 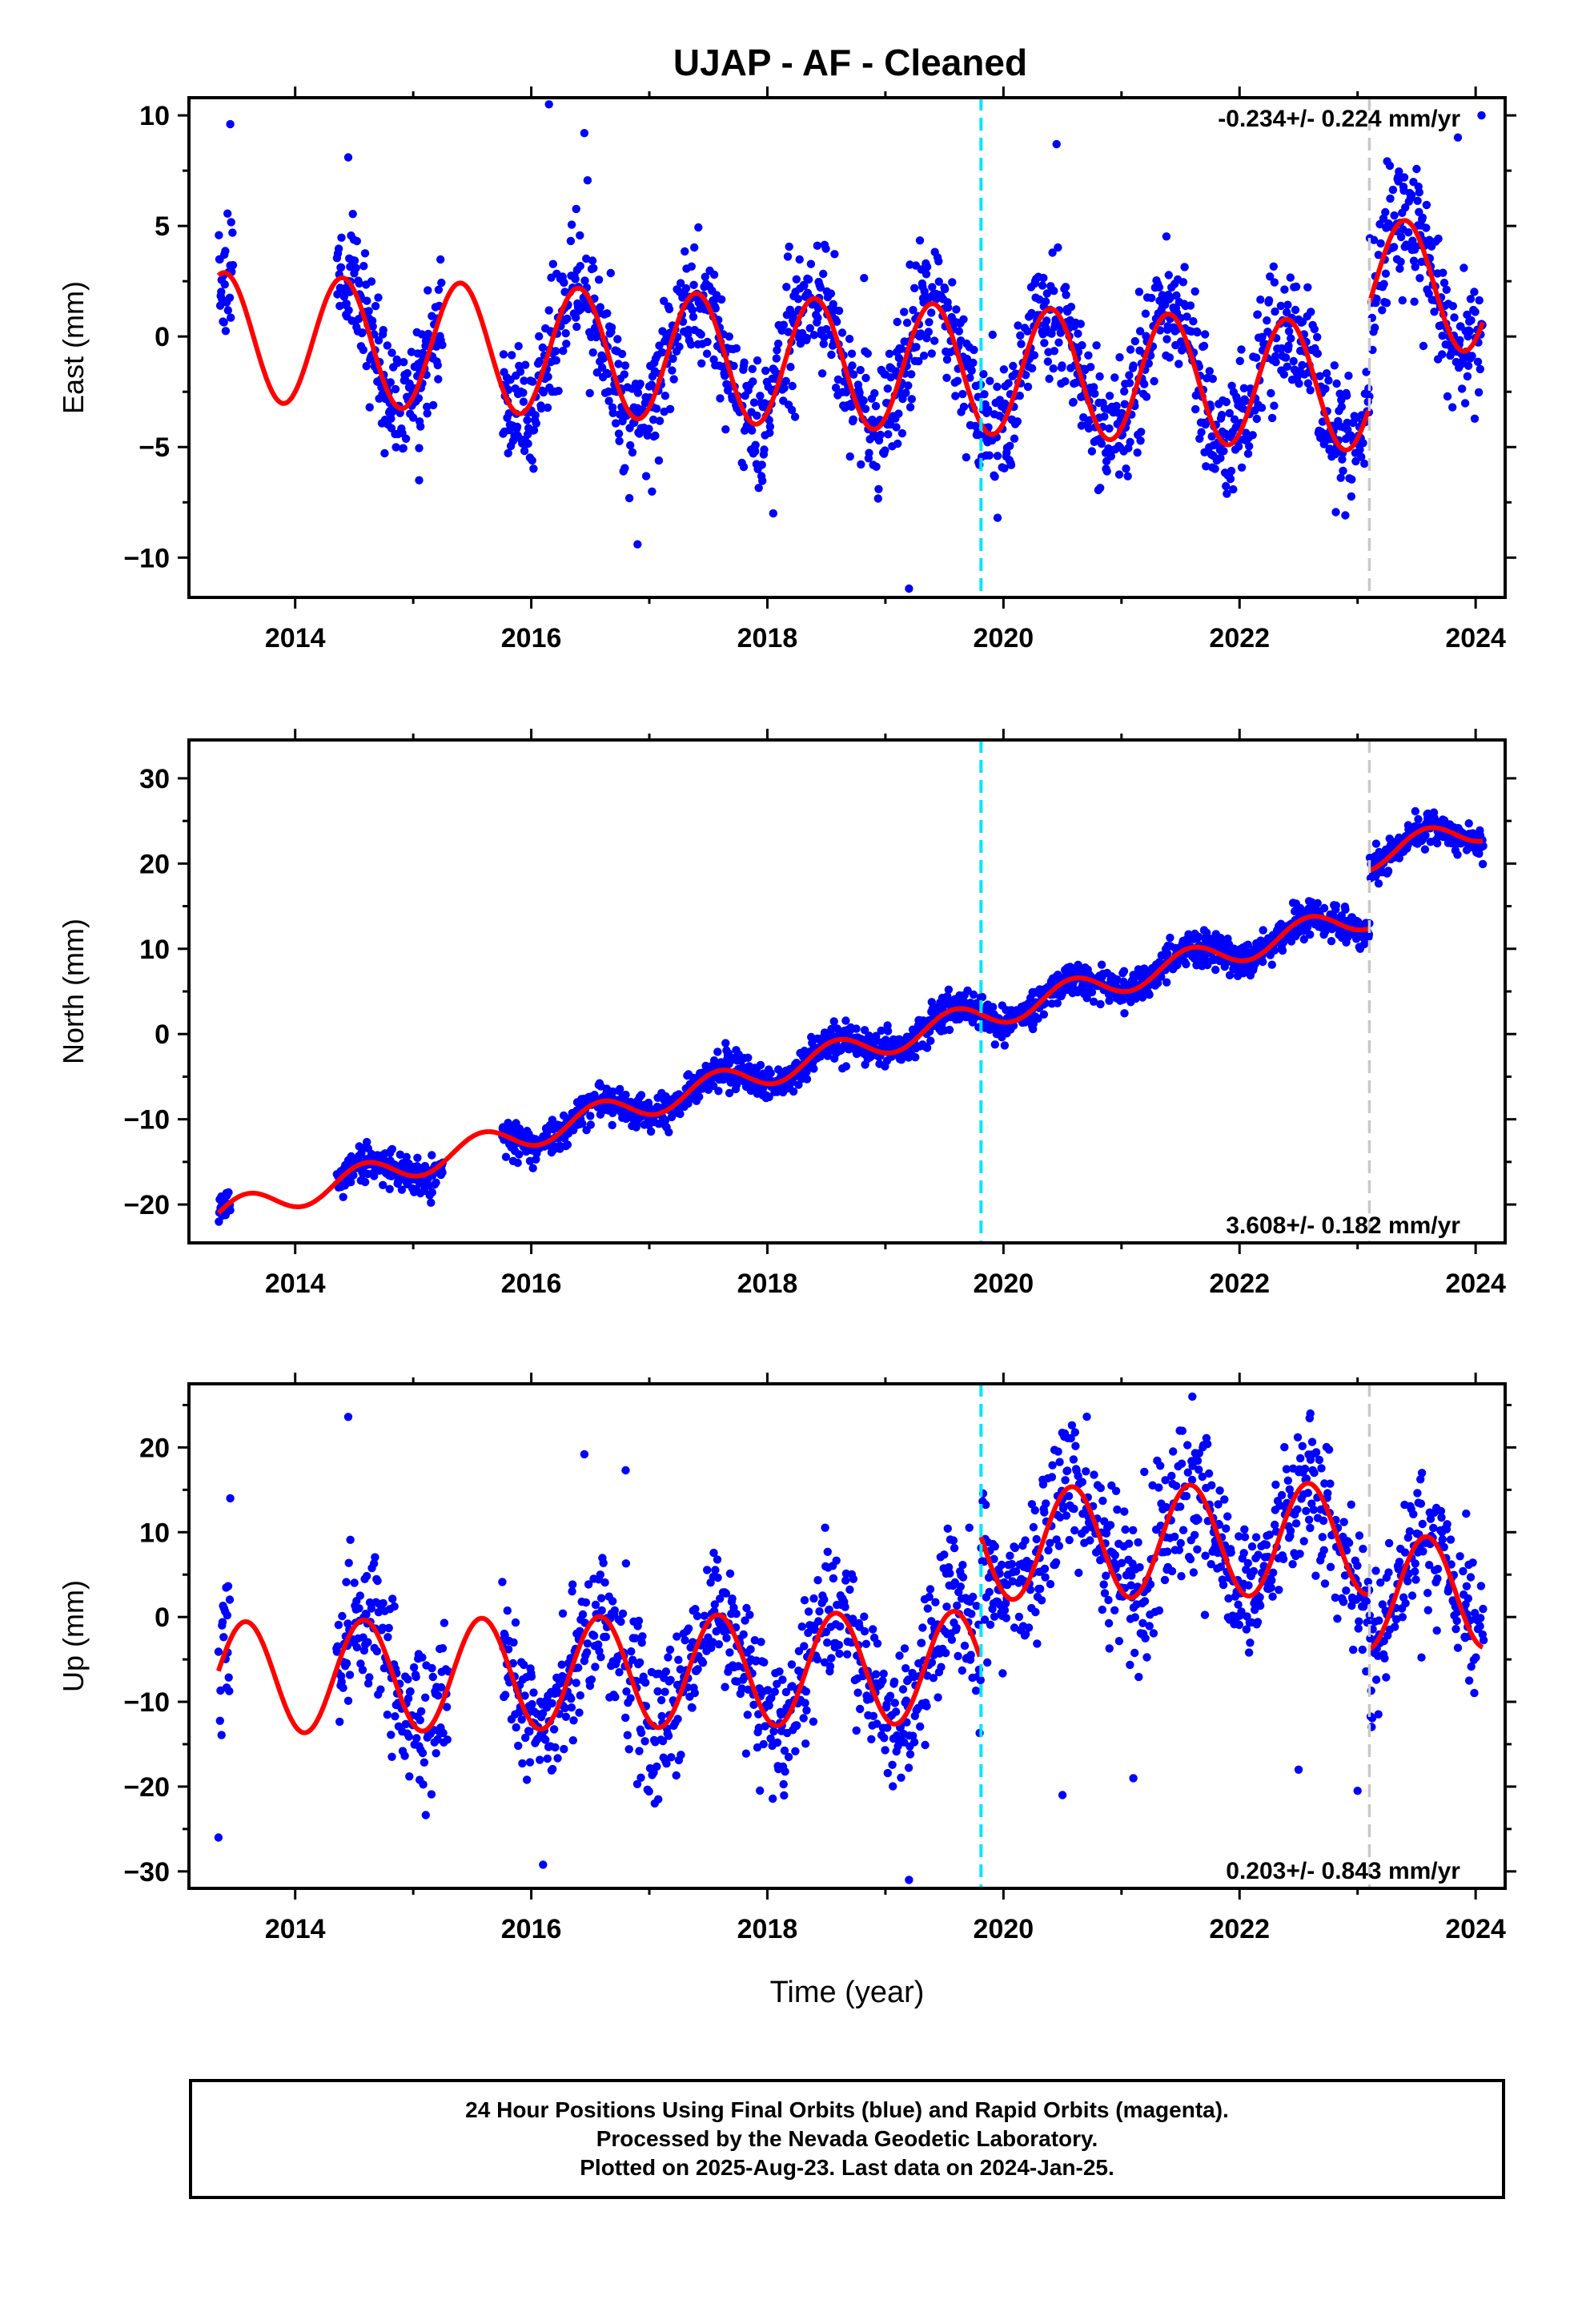 What do you see at coordinates (295, 638) in the screenshot?
I see `east-x-tick-label: 2014` at bounding box center [295, 638].